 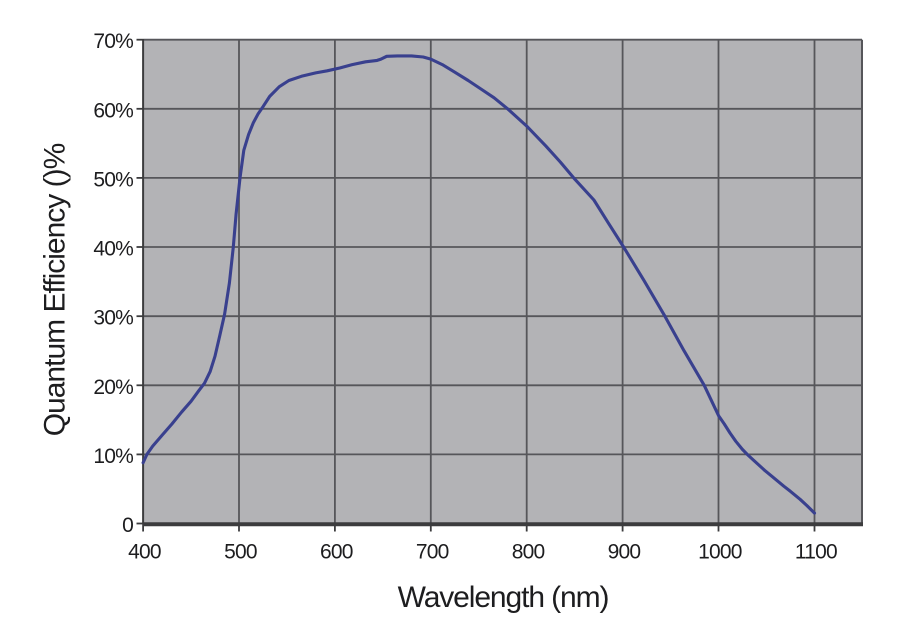 What do you see at coordinates (113, 456) in the screenshot?
I see `svg-text: 10%` at bounding box center [113, 456].